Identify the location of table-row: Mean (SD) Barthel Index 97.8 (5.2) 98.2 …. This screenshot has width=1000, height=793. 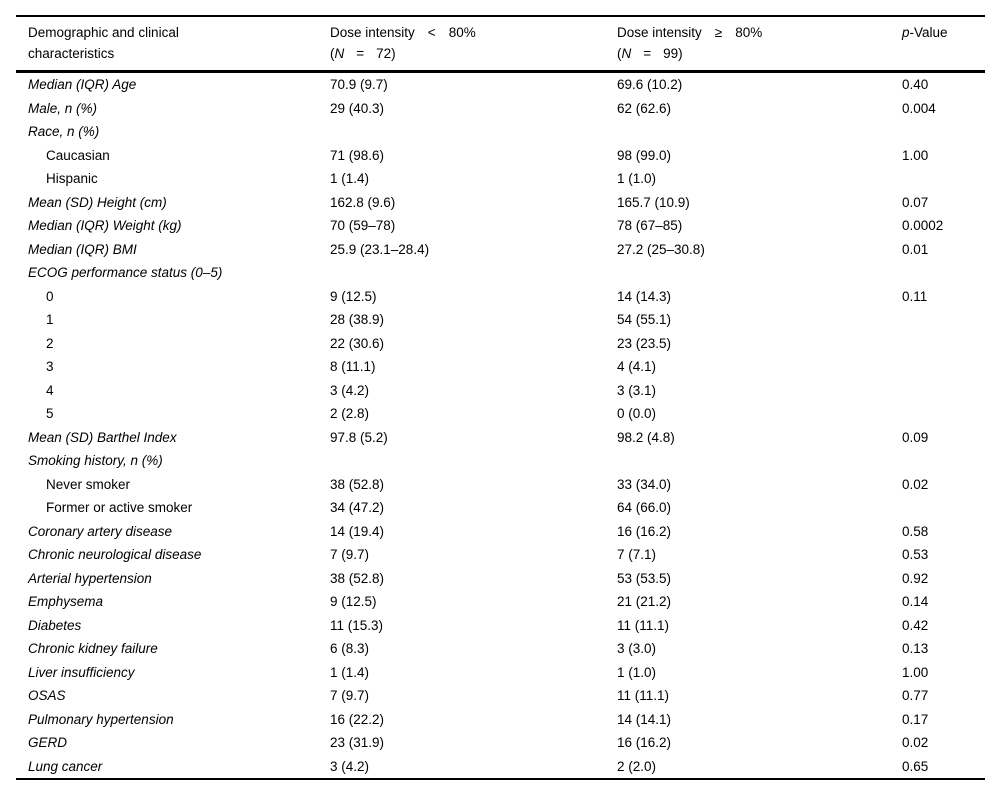
(500, 438).